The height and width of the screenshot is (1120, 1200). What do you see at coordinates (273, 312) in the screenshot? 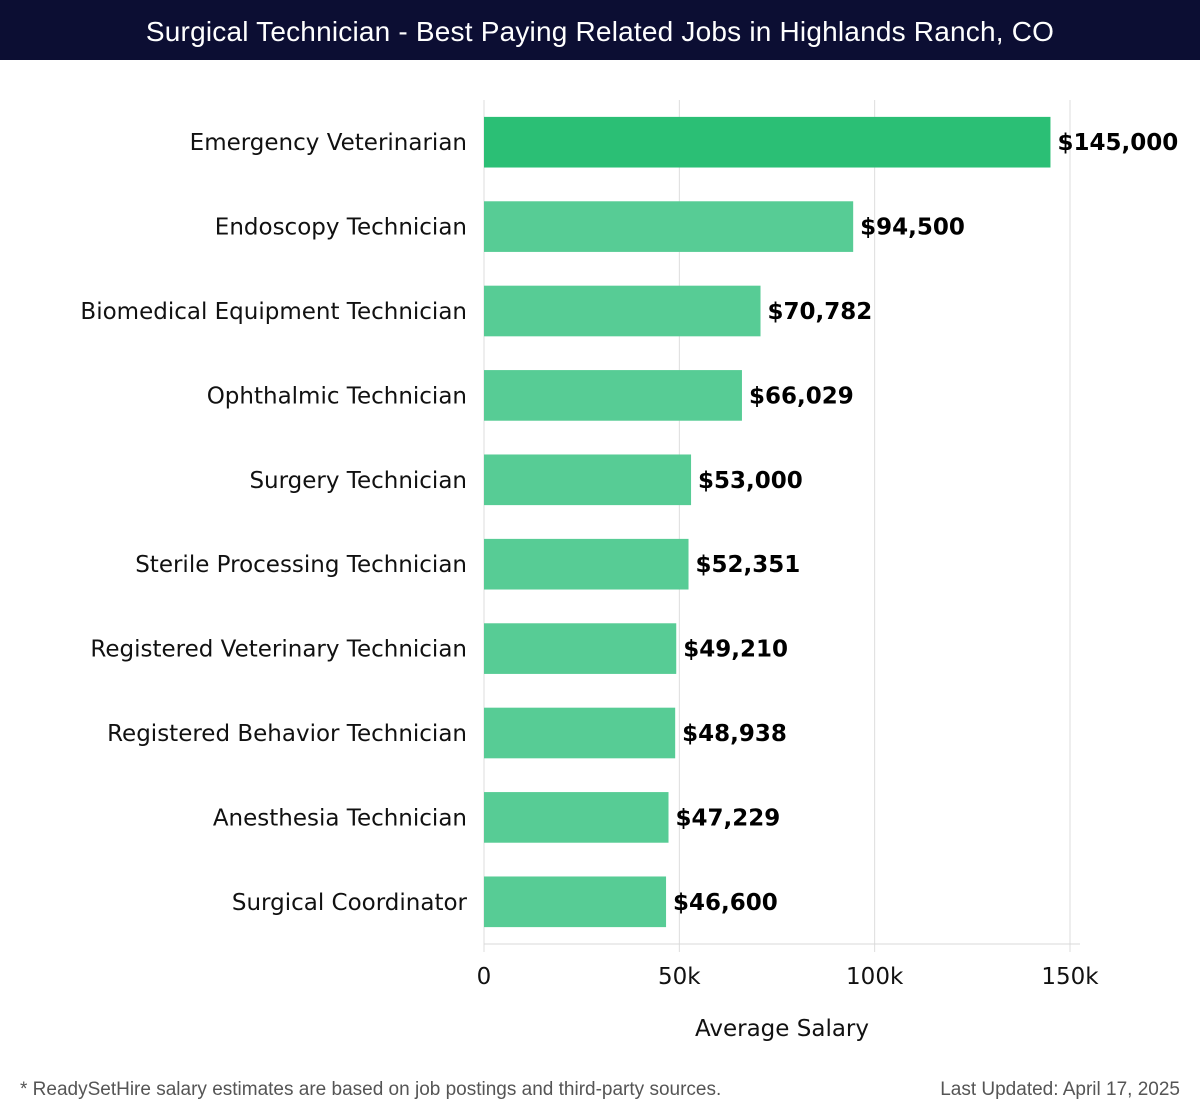
I see `category-label: Biomedical Equipment Technician` at bounding box center [273, 312].